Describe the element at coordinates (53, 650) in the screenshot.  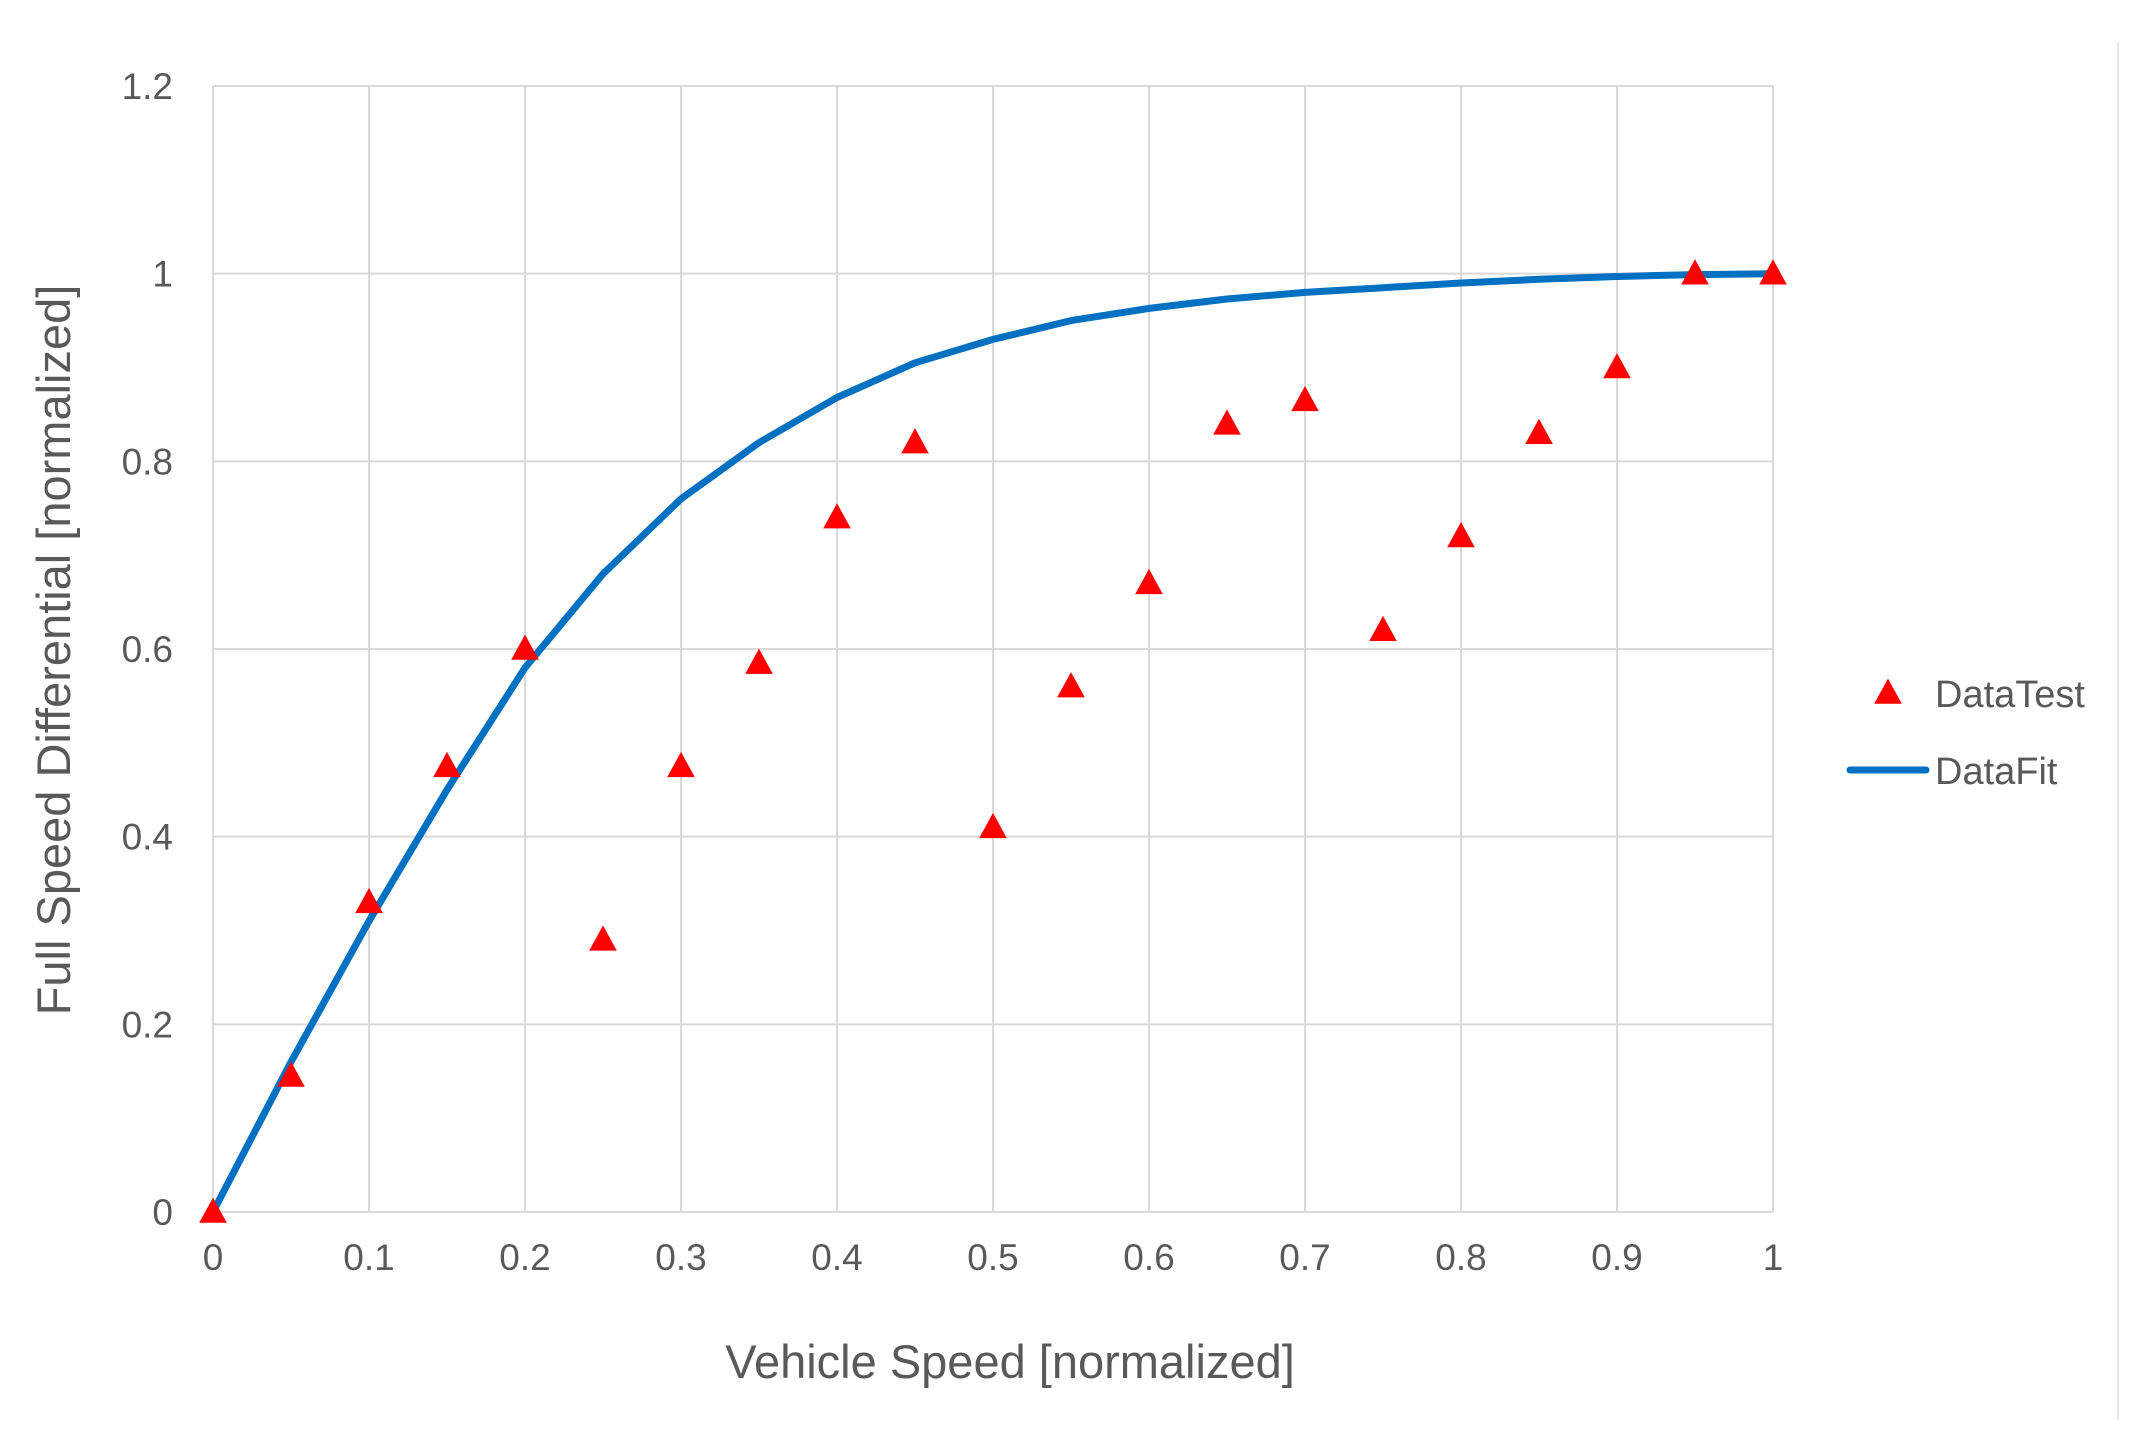
I see `y-axis-title: Full Speed Differential [normalized]` at that location.